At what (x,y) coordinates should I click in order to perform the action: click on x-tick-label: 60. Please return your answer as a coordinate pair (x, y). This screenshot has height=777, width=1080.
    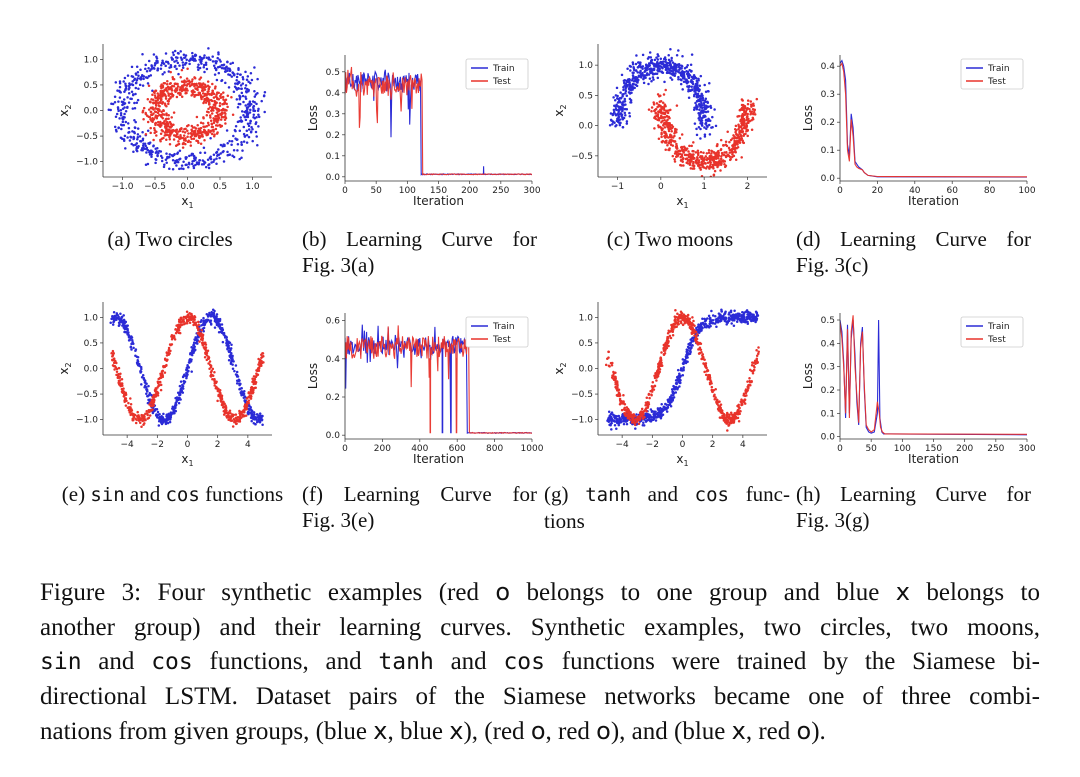
    Looking at the image, I should click on (952, 191).